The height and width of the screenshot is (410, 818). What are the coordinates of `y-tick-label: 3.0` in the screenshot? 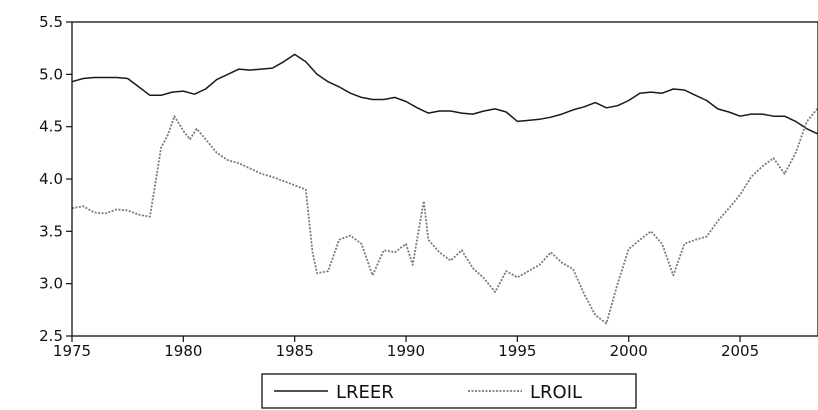 It's located at (51, 284).